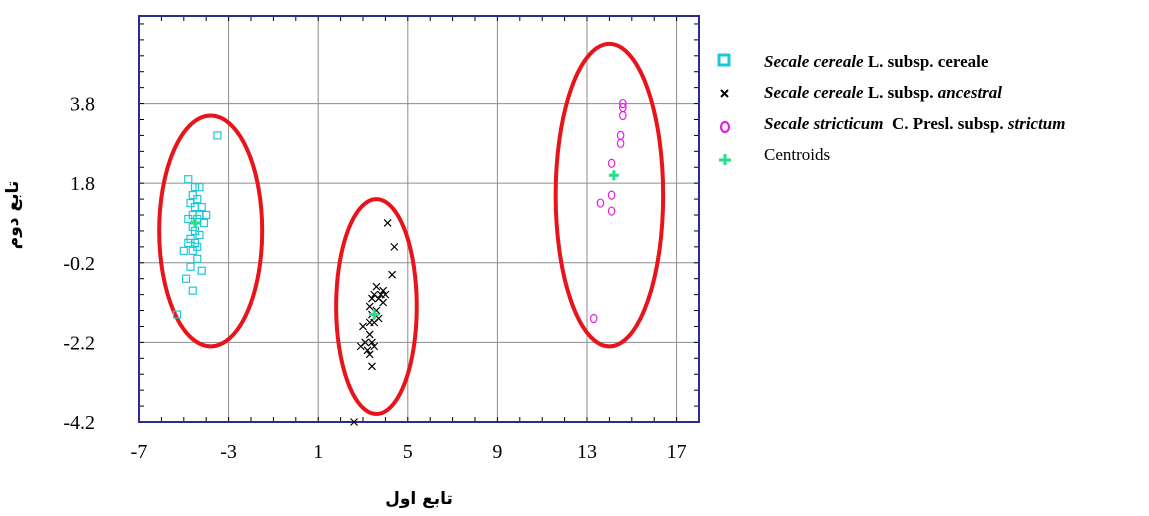 The image size is (1149, 516). I want to click on legend-label-centroids: Centroids, so click(797, 154).